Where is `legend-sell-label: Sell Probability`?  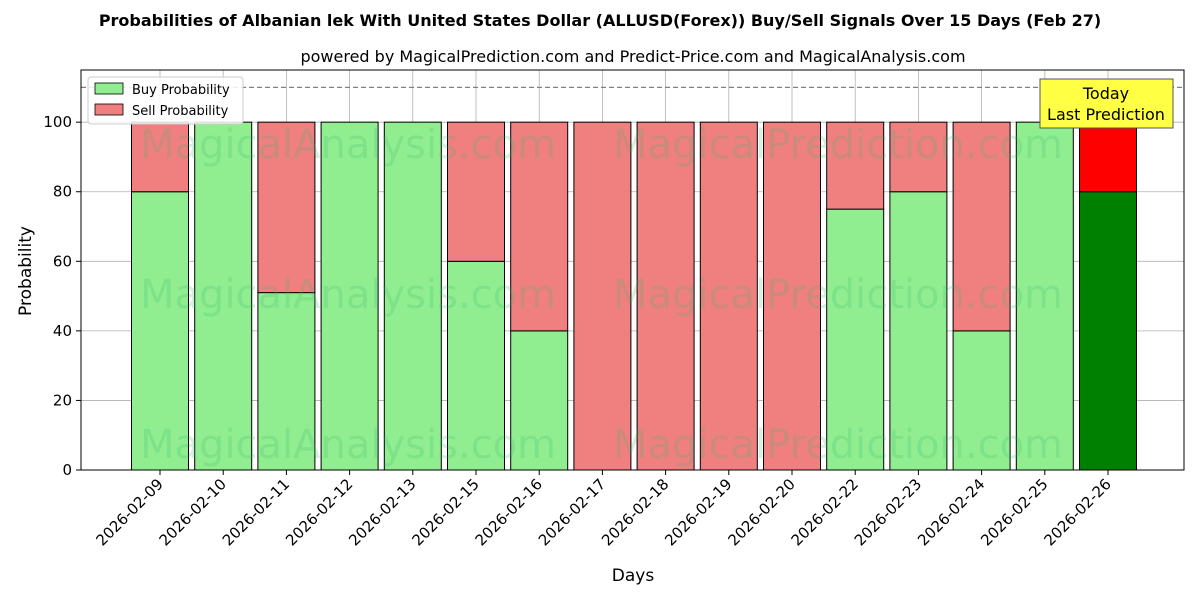 legend-sell-label: Sell Probability is located at coordinates (180, 111).